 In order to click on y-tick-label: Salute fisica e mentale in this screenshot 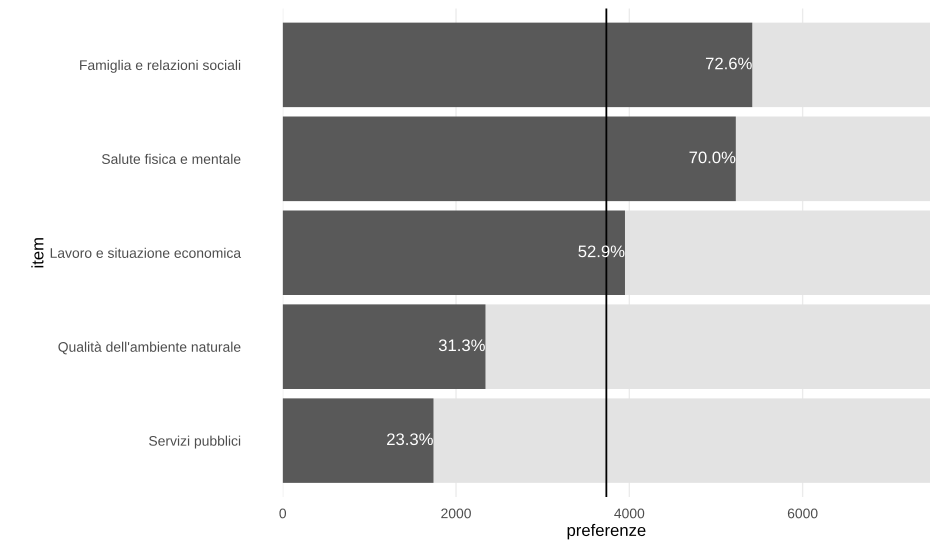, I will do `click(171, 159)`.